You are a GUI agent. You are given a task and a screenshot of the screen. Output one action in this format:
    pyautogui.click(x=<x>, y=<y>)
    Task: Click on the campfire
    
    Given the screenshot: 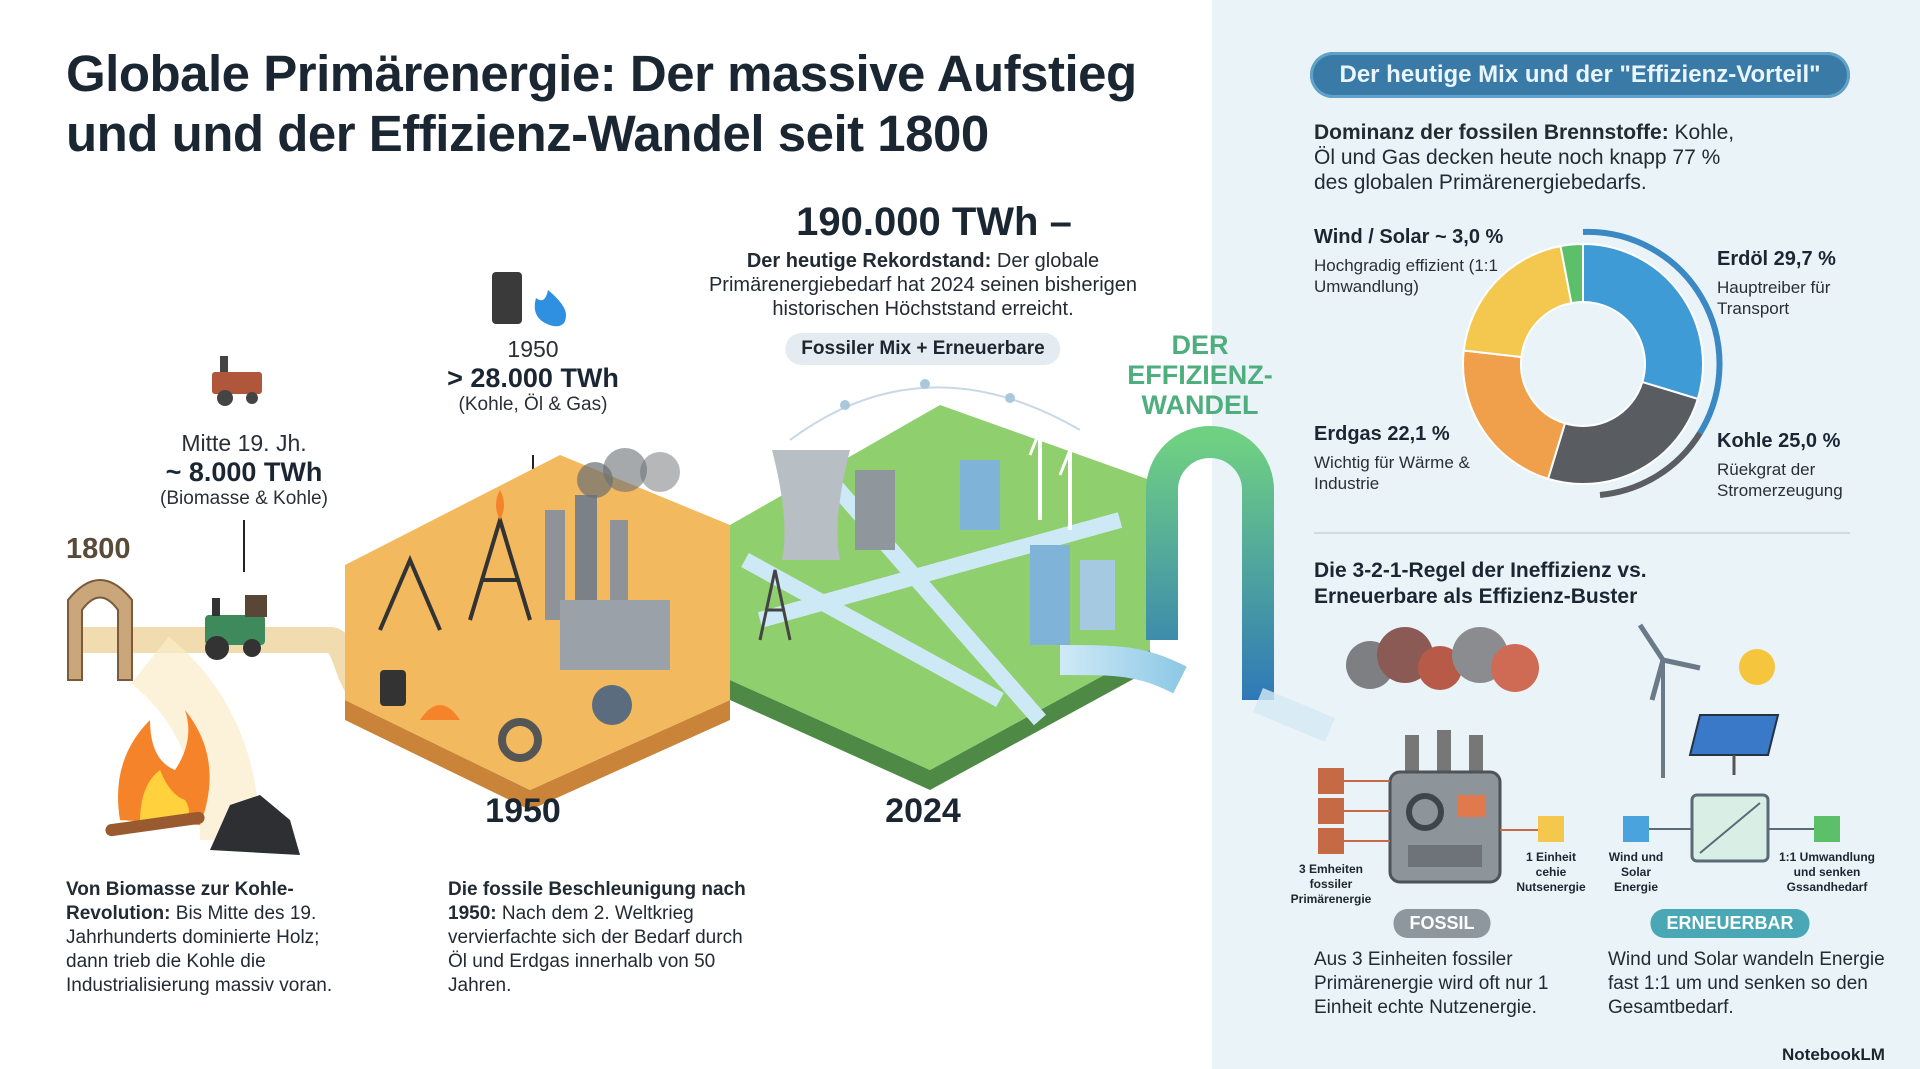 What is the action you would take?
    pyautogui.click(x=202, y=782)
    